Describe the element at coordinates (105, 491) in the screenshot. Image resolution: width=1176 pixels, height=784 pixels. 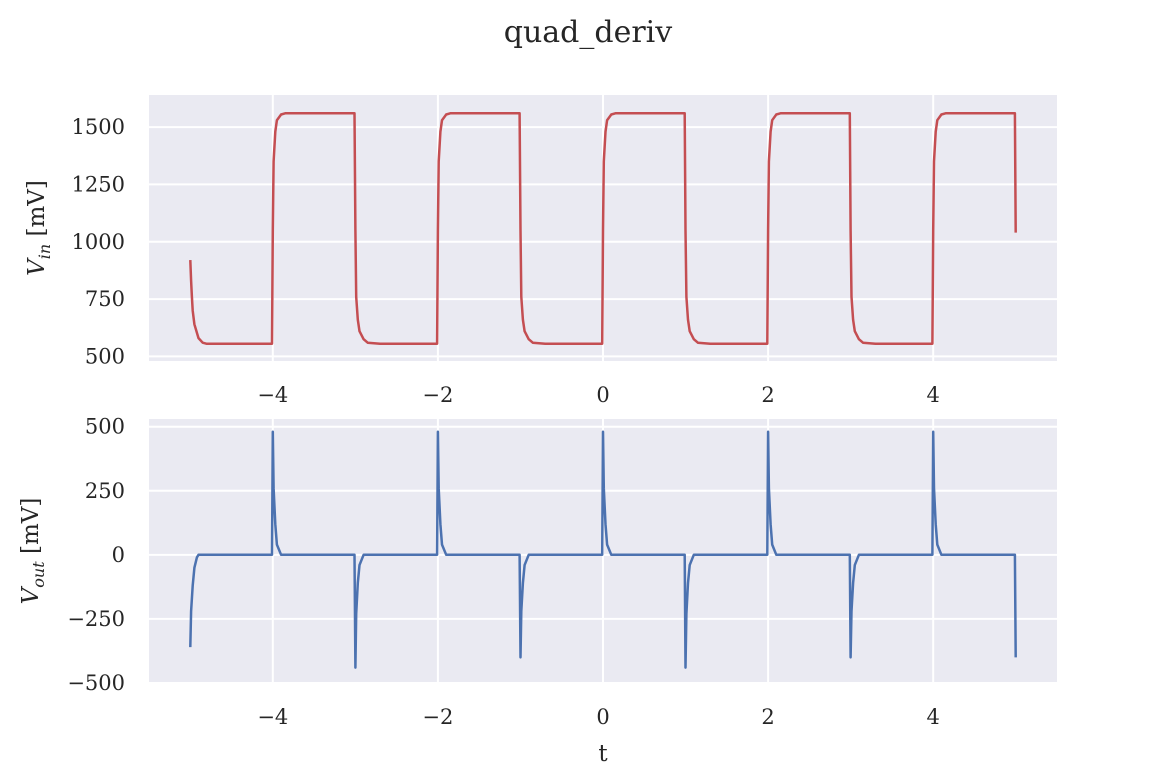
I see `bottom-y-tick-label: 250` at that location.